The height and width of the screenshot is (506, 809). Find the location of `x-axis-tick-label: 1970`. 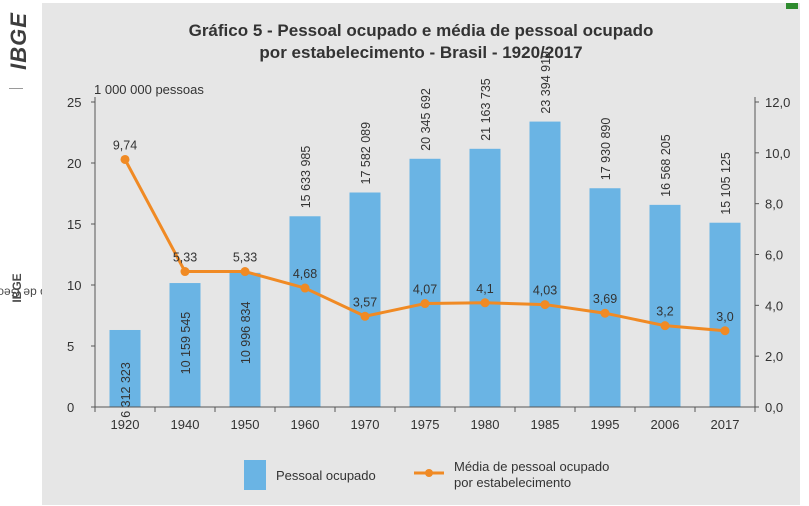

x-axis-tick-label: 1970 is located at coordinates (365, 424).